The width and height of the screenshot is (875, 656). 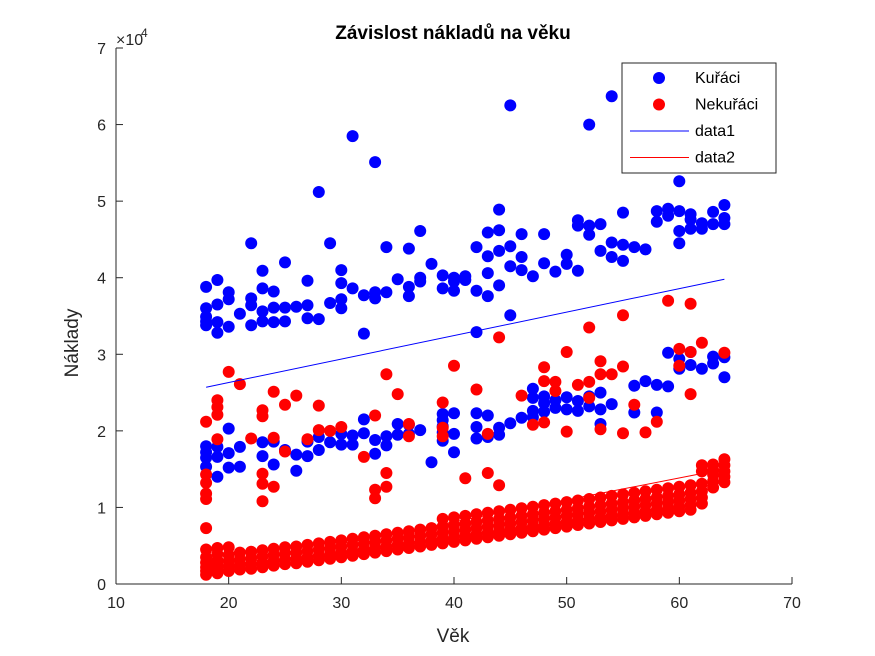 What do you see at coordinates (659, 78) in the screenshot?
I see `legend-marker-kuraci` at bounding box center [659, 78].